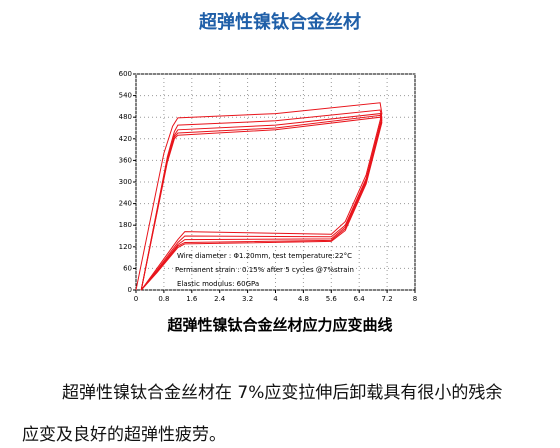  Describe the element at coordinates (125, 117) in the screenshot. I see `y-tick-label: 480` at that location.